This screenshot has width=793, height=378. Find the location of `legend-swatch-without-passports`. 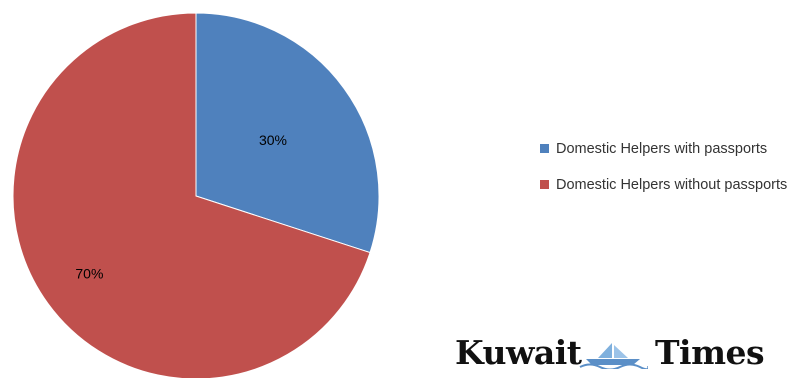

legend-swatch-without-passports is located at coordinates (544, 184).